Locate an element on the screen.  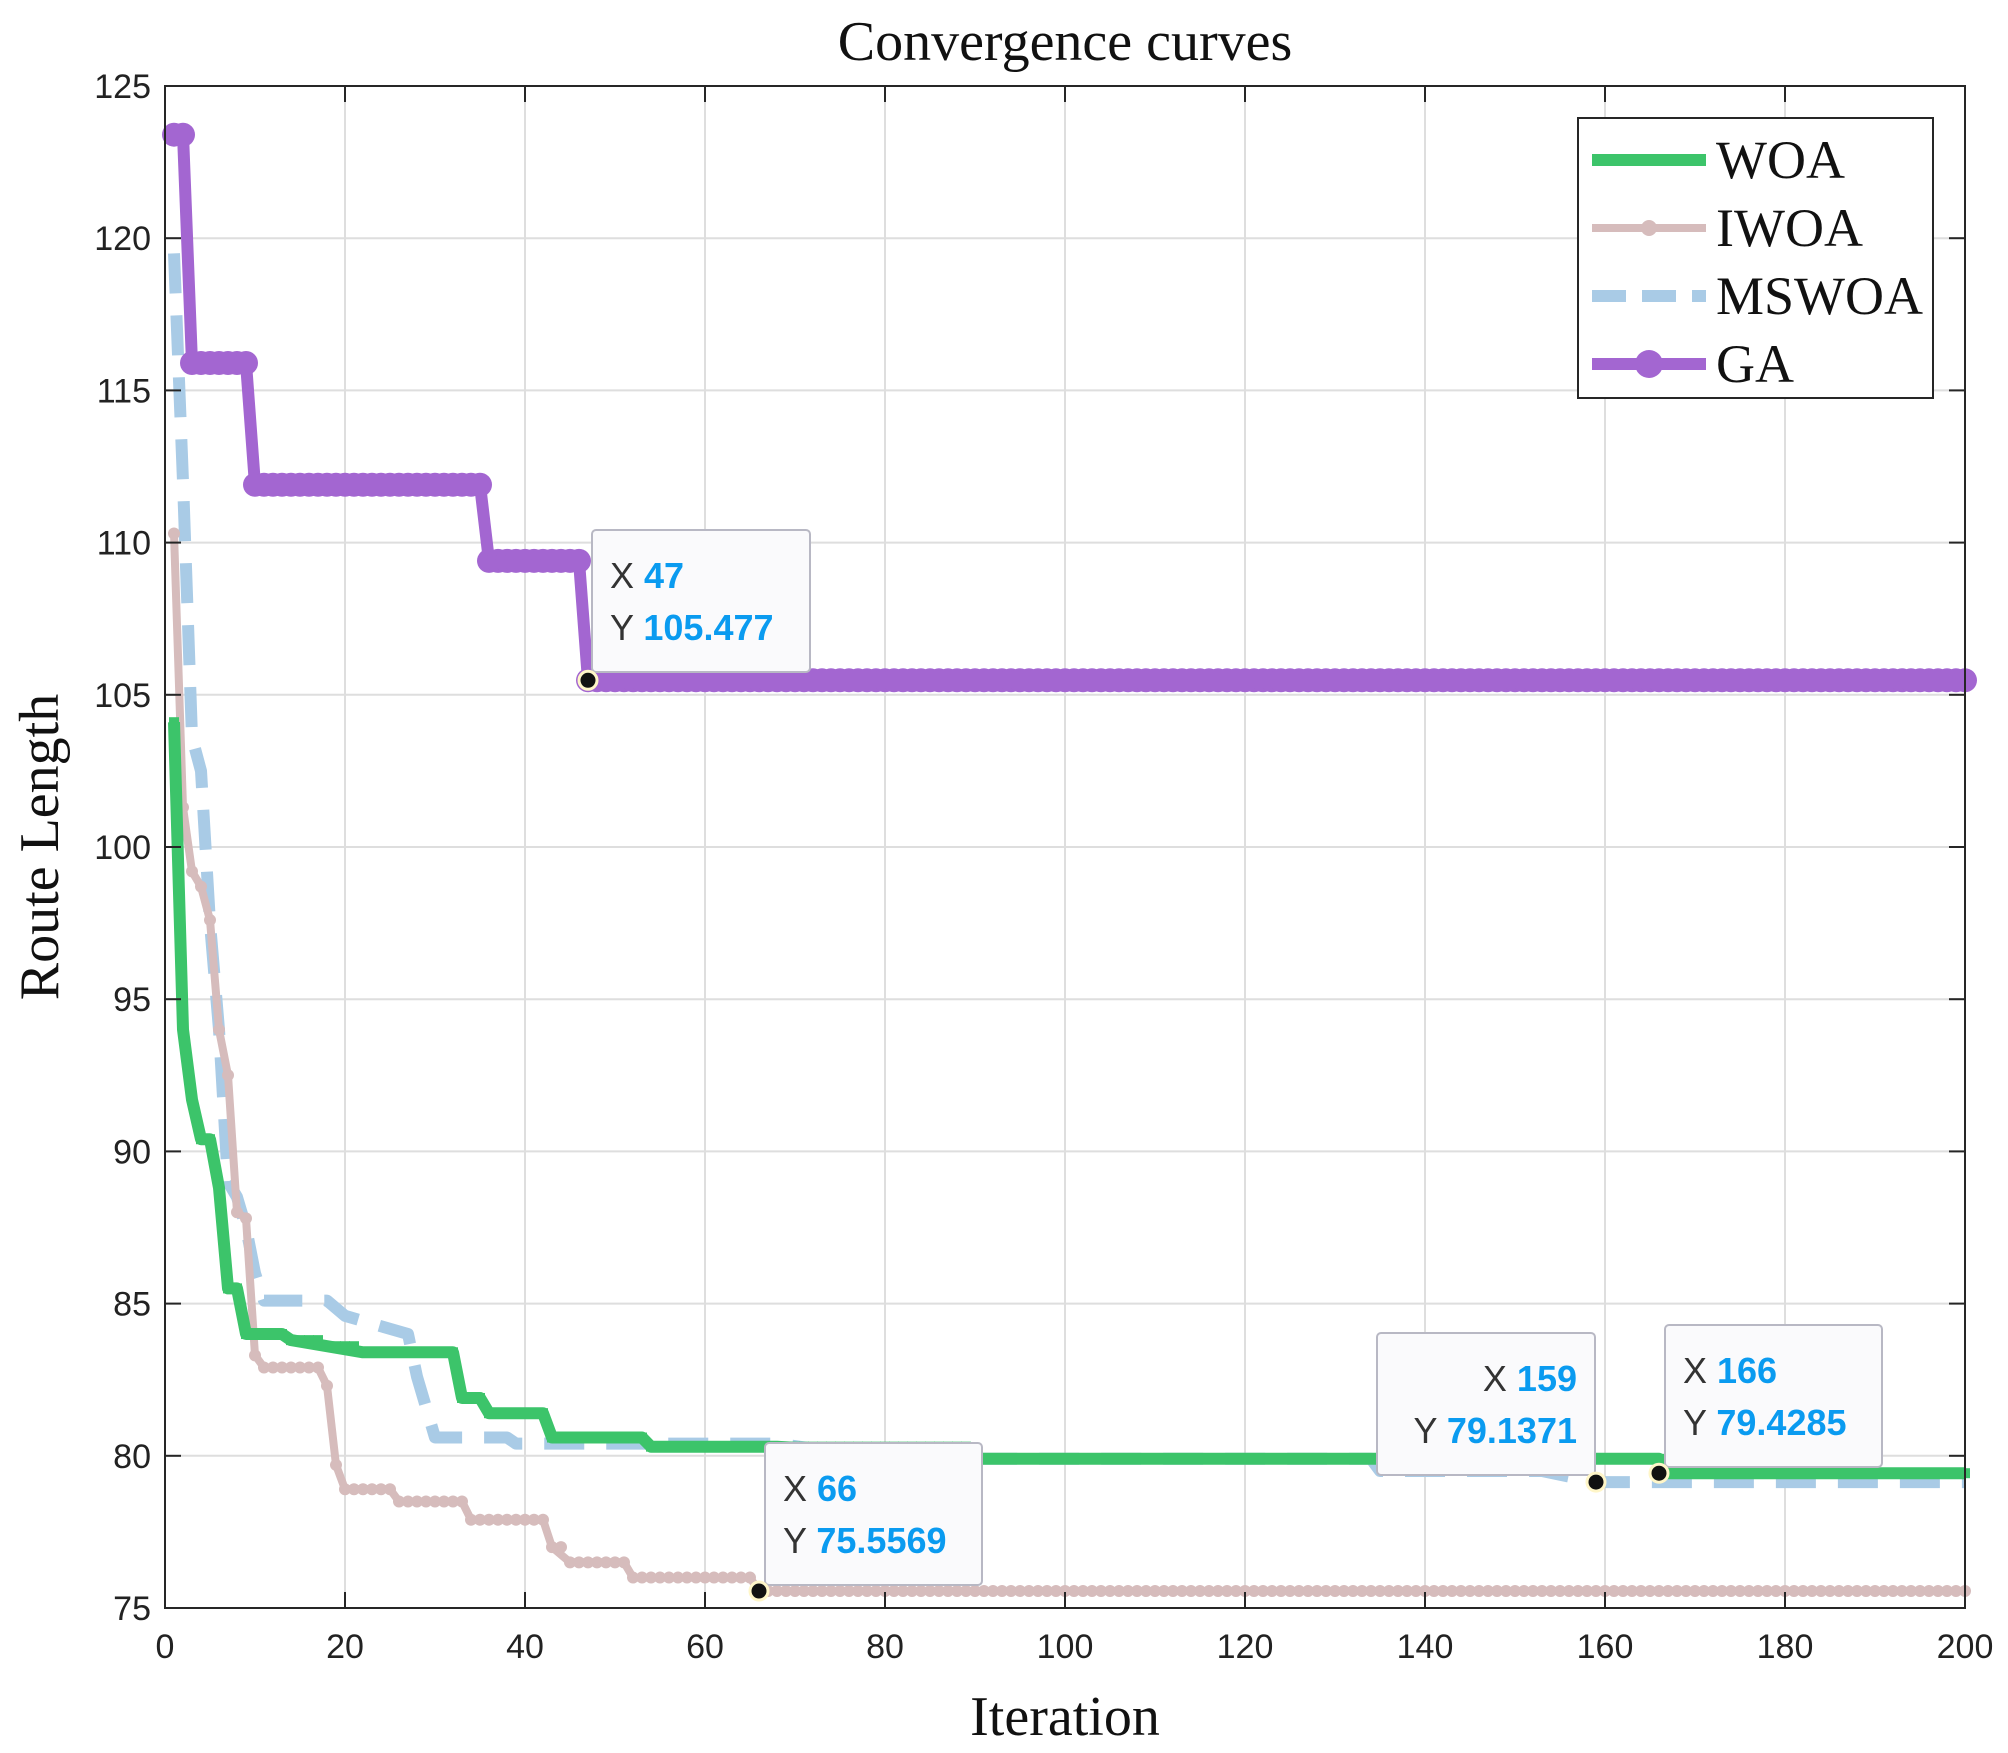
datatip-value: 79.1371 is located at coordinates (1512, 1430).